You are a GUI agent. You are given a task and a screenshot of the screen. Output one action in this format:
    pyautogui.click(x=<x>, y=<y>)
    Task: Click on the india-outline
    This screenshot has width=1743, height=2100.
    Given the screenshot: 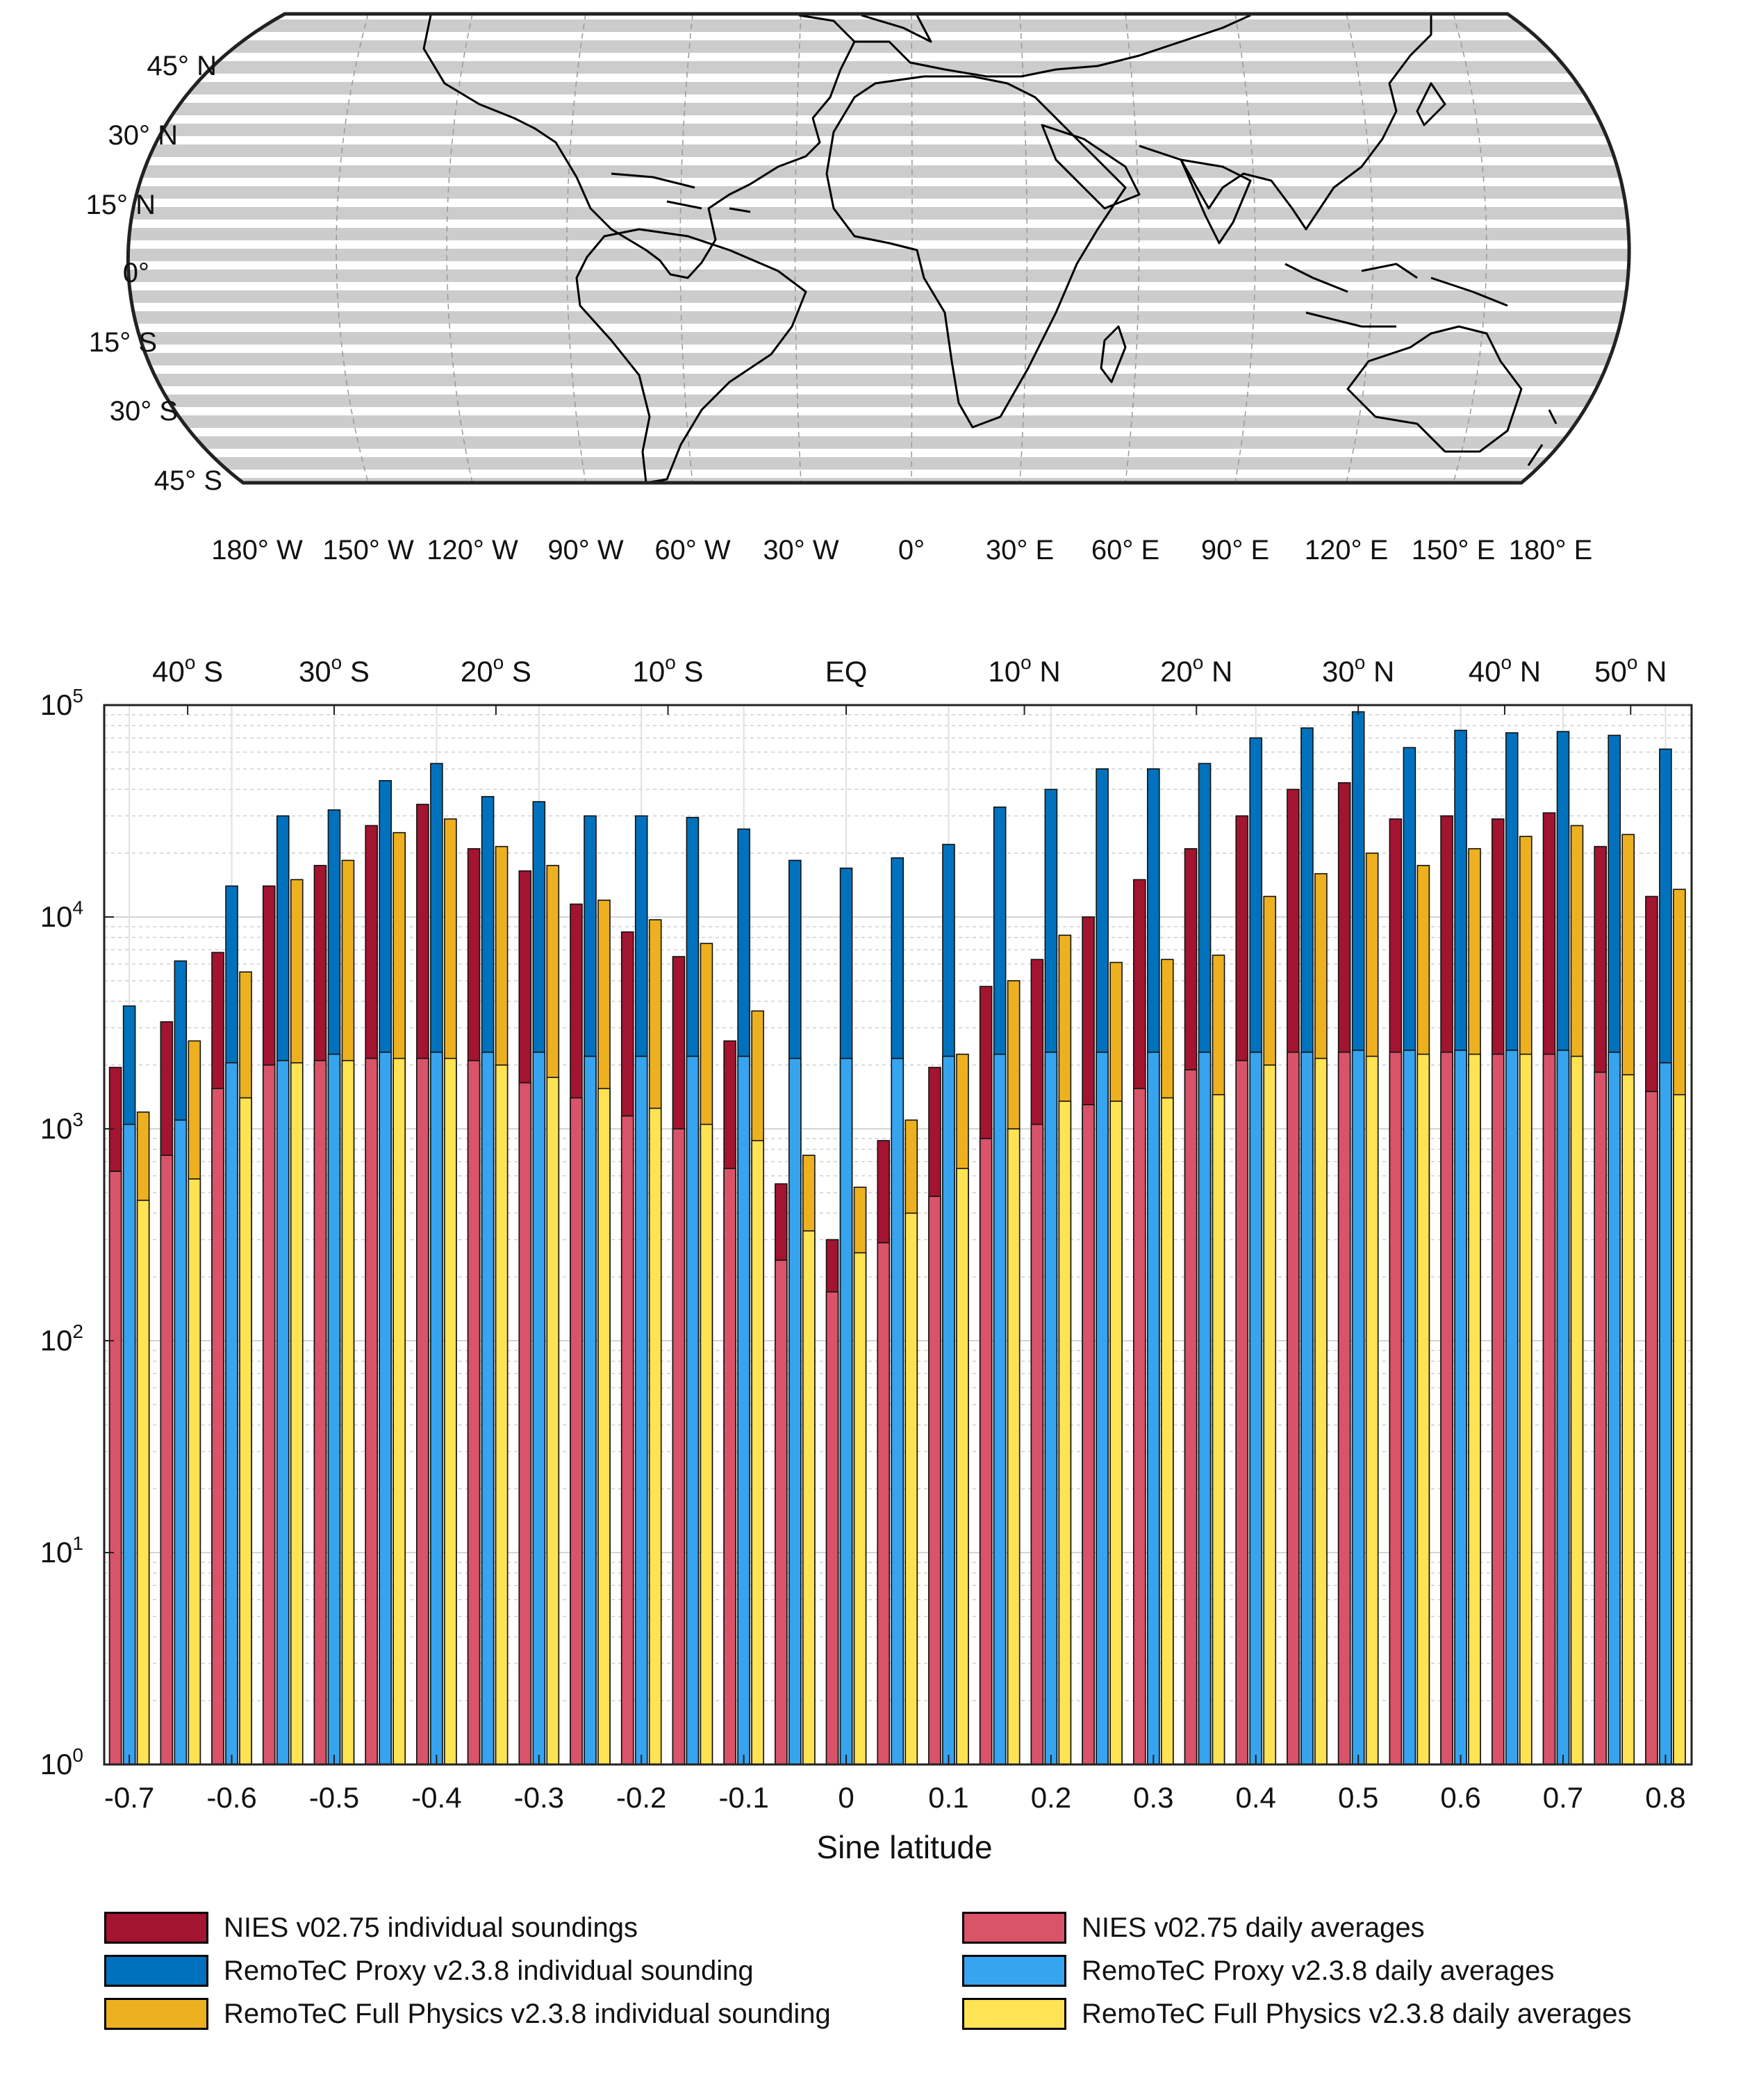 What is the action you would take?
    pyautogui.click(x=1216, y=201)
    